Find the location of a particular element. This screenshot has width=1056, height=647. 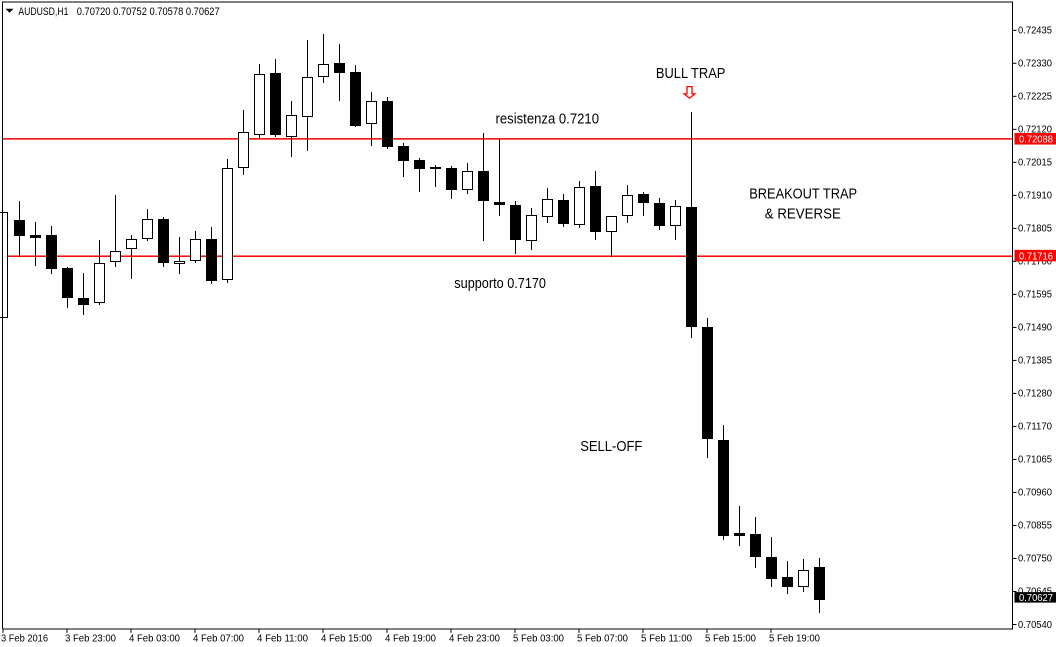

svg-text: 0.71595 is located at coordinates (1035, 295).